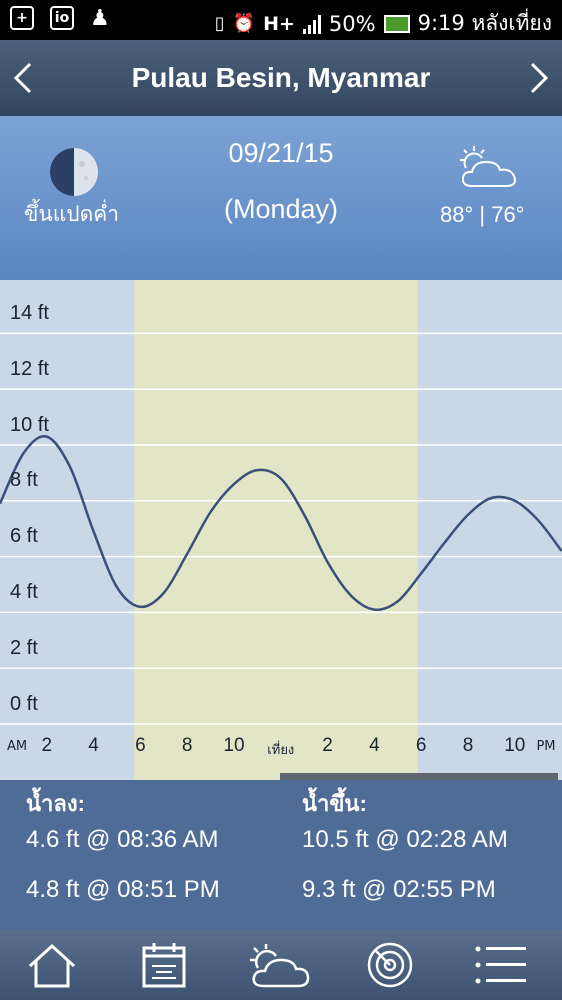  Describe the element at coordinates (24, 647) in the screenshot. I see `y-axis-label: 2 ft` at that location.